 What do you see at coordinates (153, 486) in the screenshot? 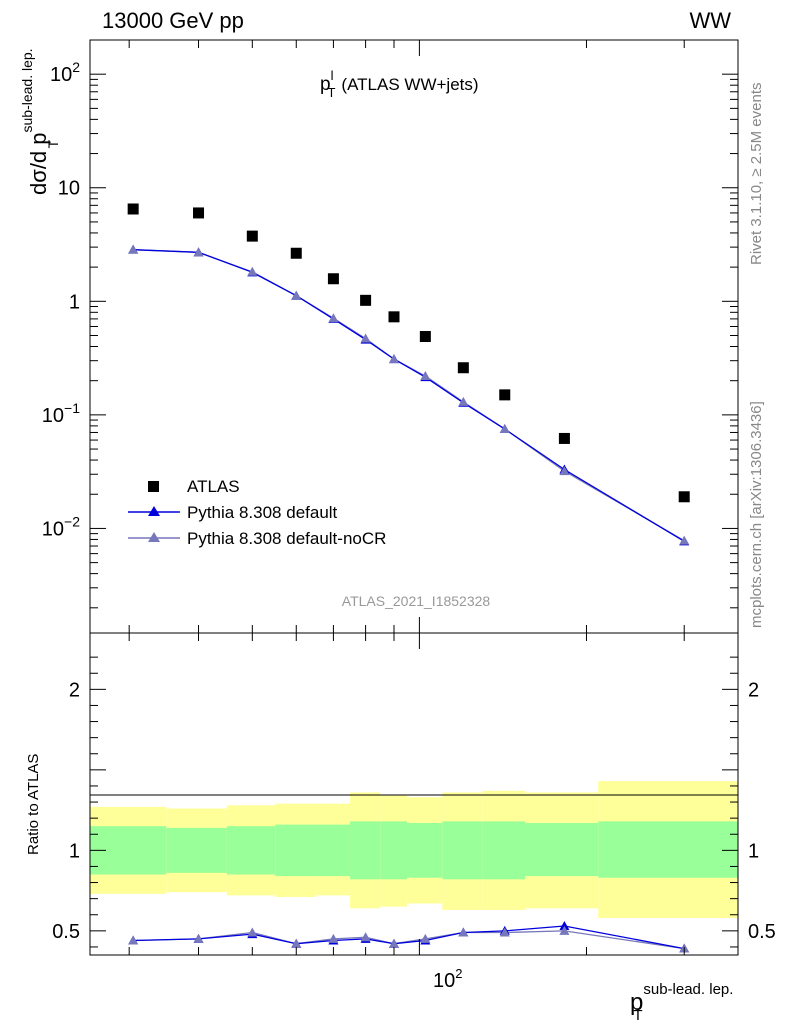
I see `legend-marker-atlas` at bounding box center [153, 486].